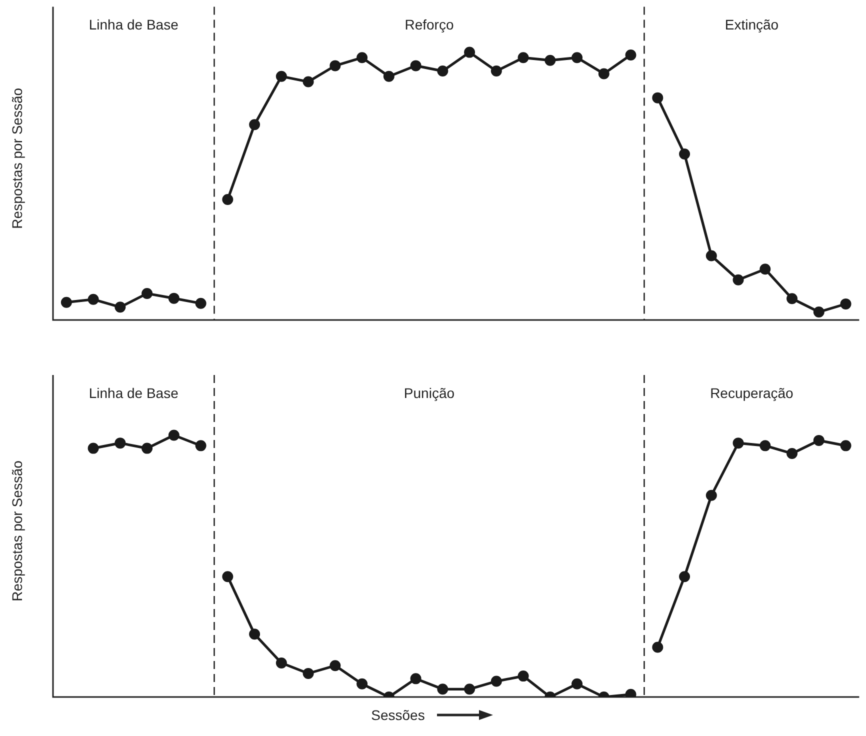 The image size is (866, 736). I want to click on text: Extinção, so click(751, 24).